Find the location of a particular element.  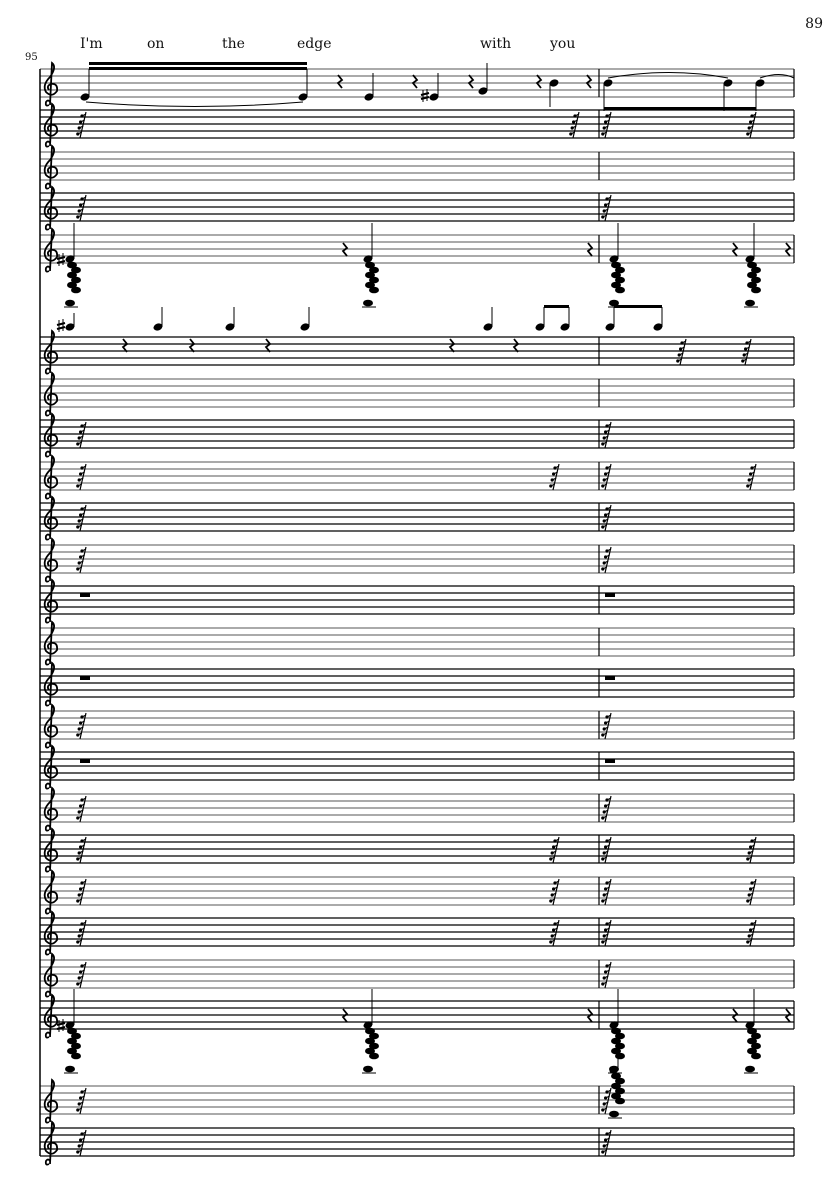

lyric-syllable: I'm is located at coordinates (91, 44).